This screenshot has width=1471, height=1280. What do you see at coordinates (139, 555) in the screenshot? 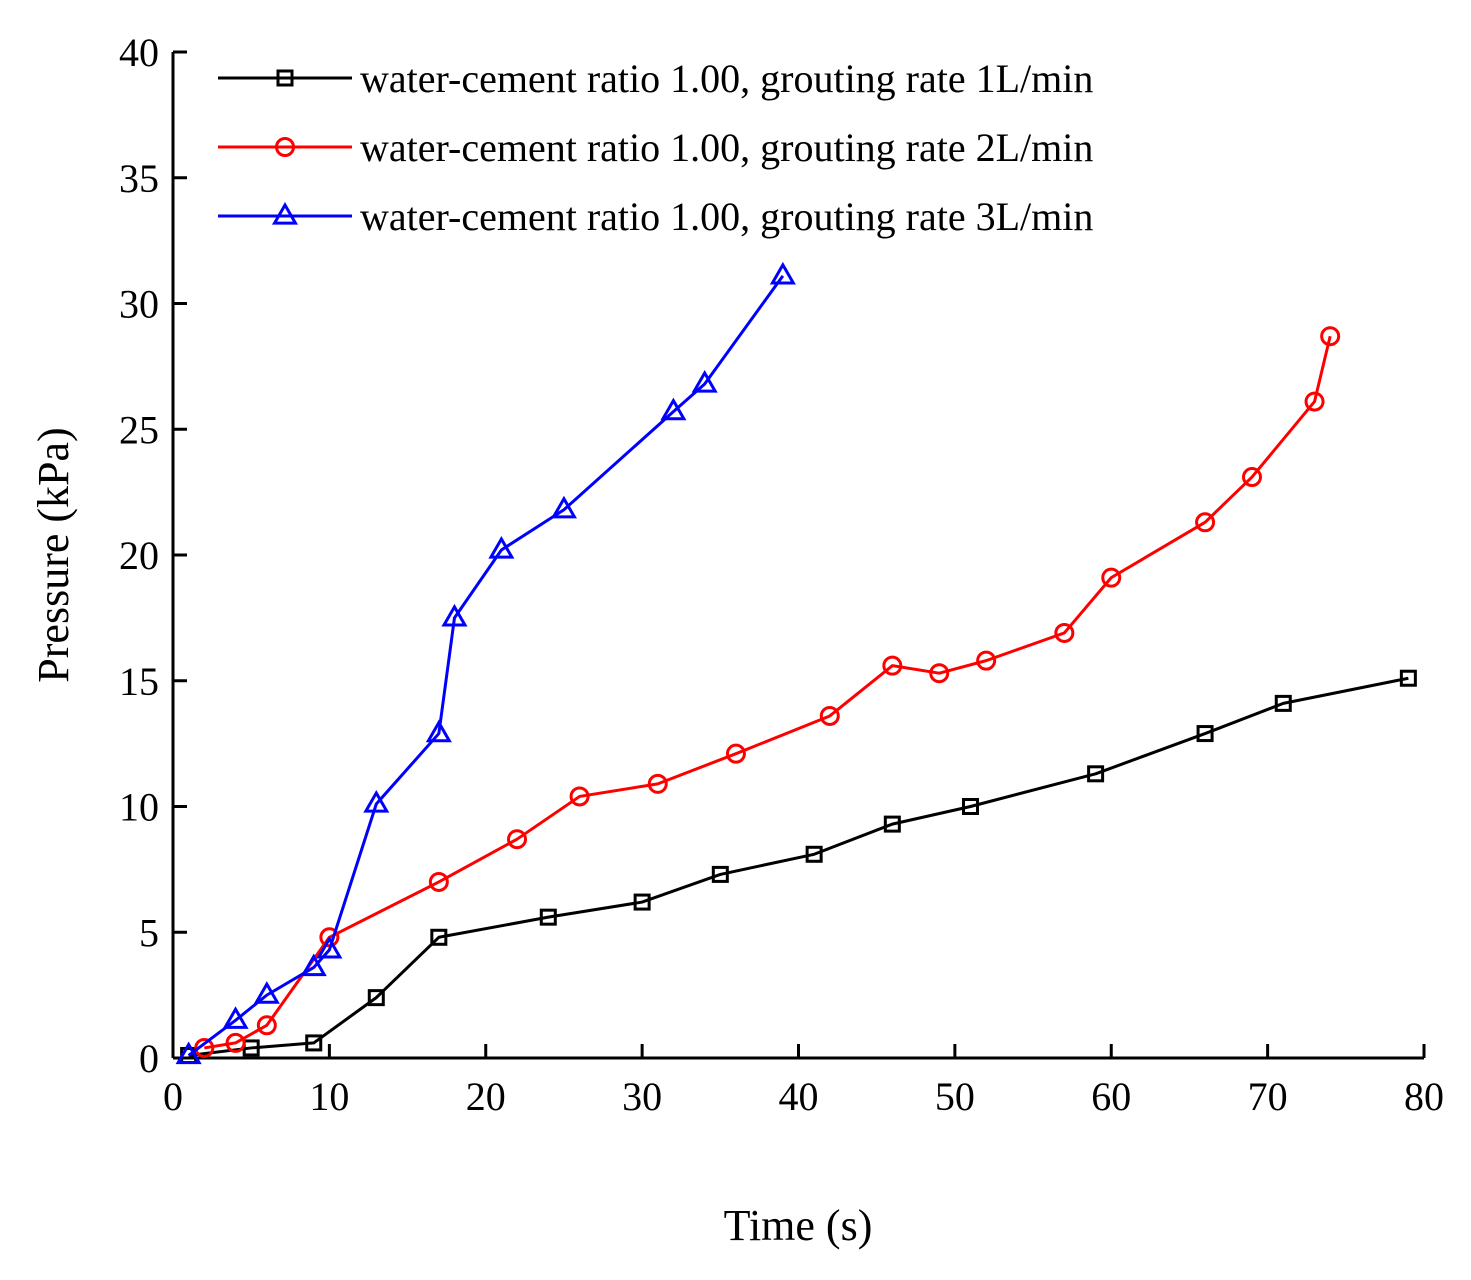
I see `y-tick-label: 20` at bounding box center [139, 555].